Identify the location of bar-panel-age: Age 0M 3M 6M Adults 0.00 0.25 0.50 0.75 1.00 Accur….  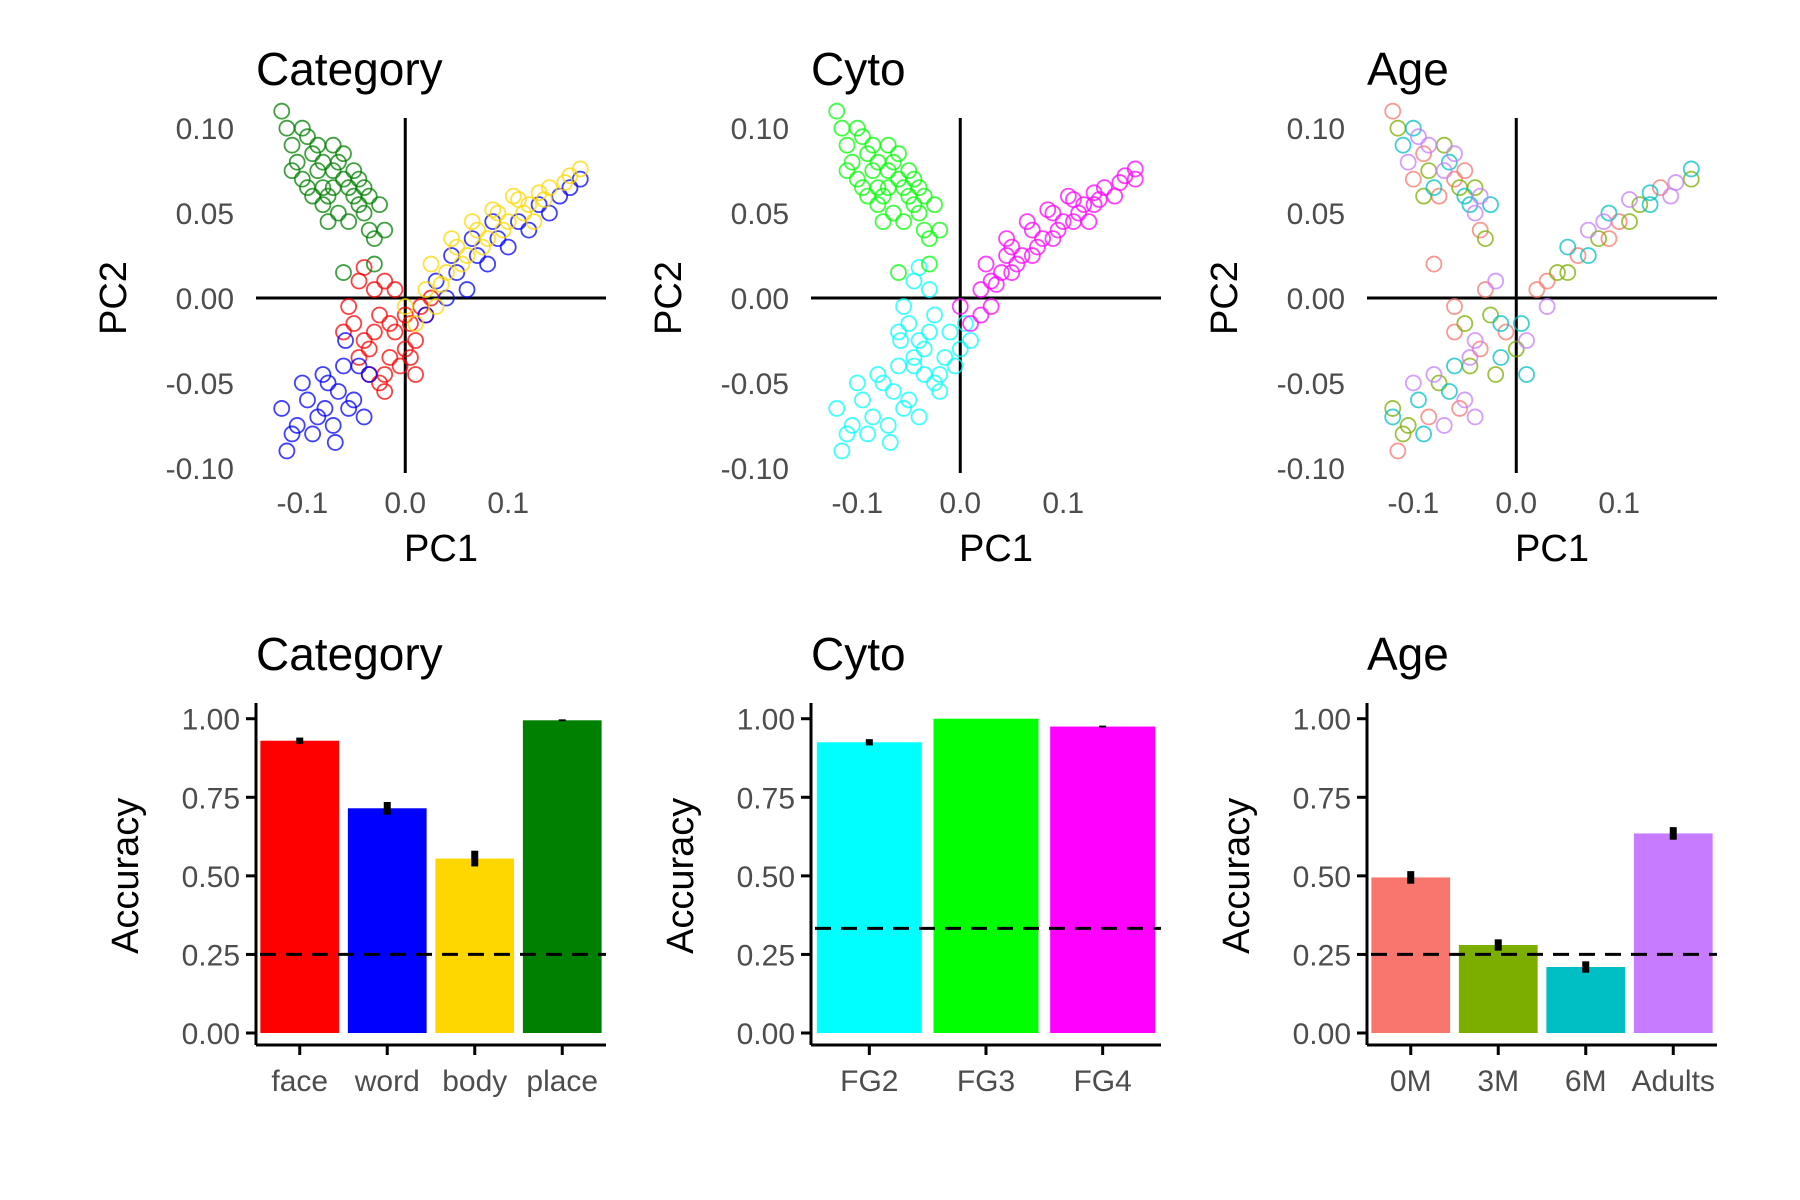
(1466, 863).